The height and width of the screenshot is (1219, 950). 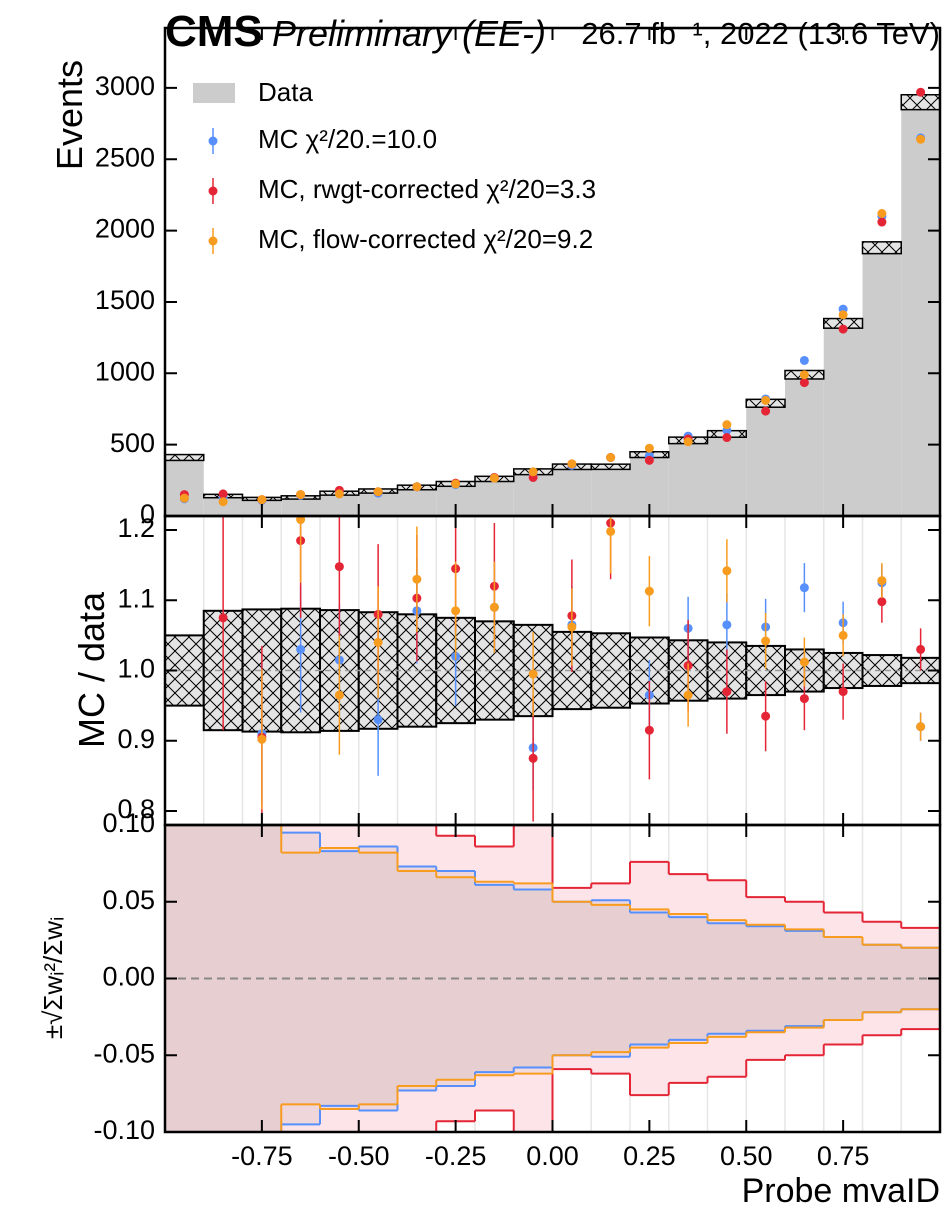 I want to click on y-tick-label: 0.10, so click(x=128, y=823).